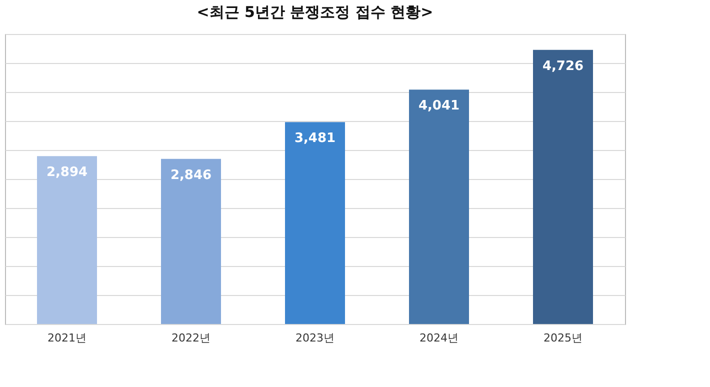 This screenshot has width=710, height=387. Describe the element at coordinates (191, 175) in the screenshot. I see `data-label: 2,846` at that location.